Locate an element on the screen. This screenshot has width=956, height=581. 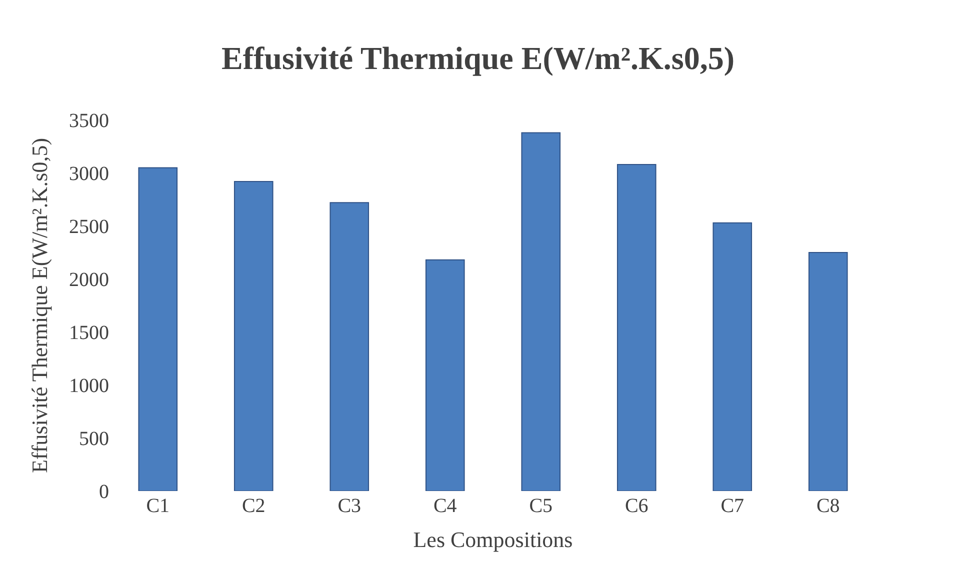
x-tick-label: C3 is located at coordinates (350, 506).